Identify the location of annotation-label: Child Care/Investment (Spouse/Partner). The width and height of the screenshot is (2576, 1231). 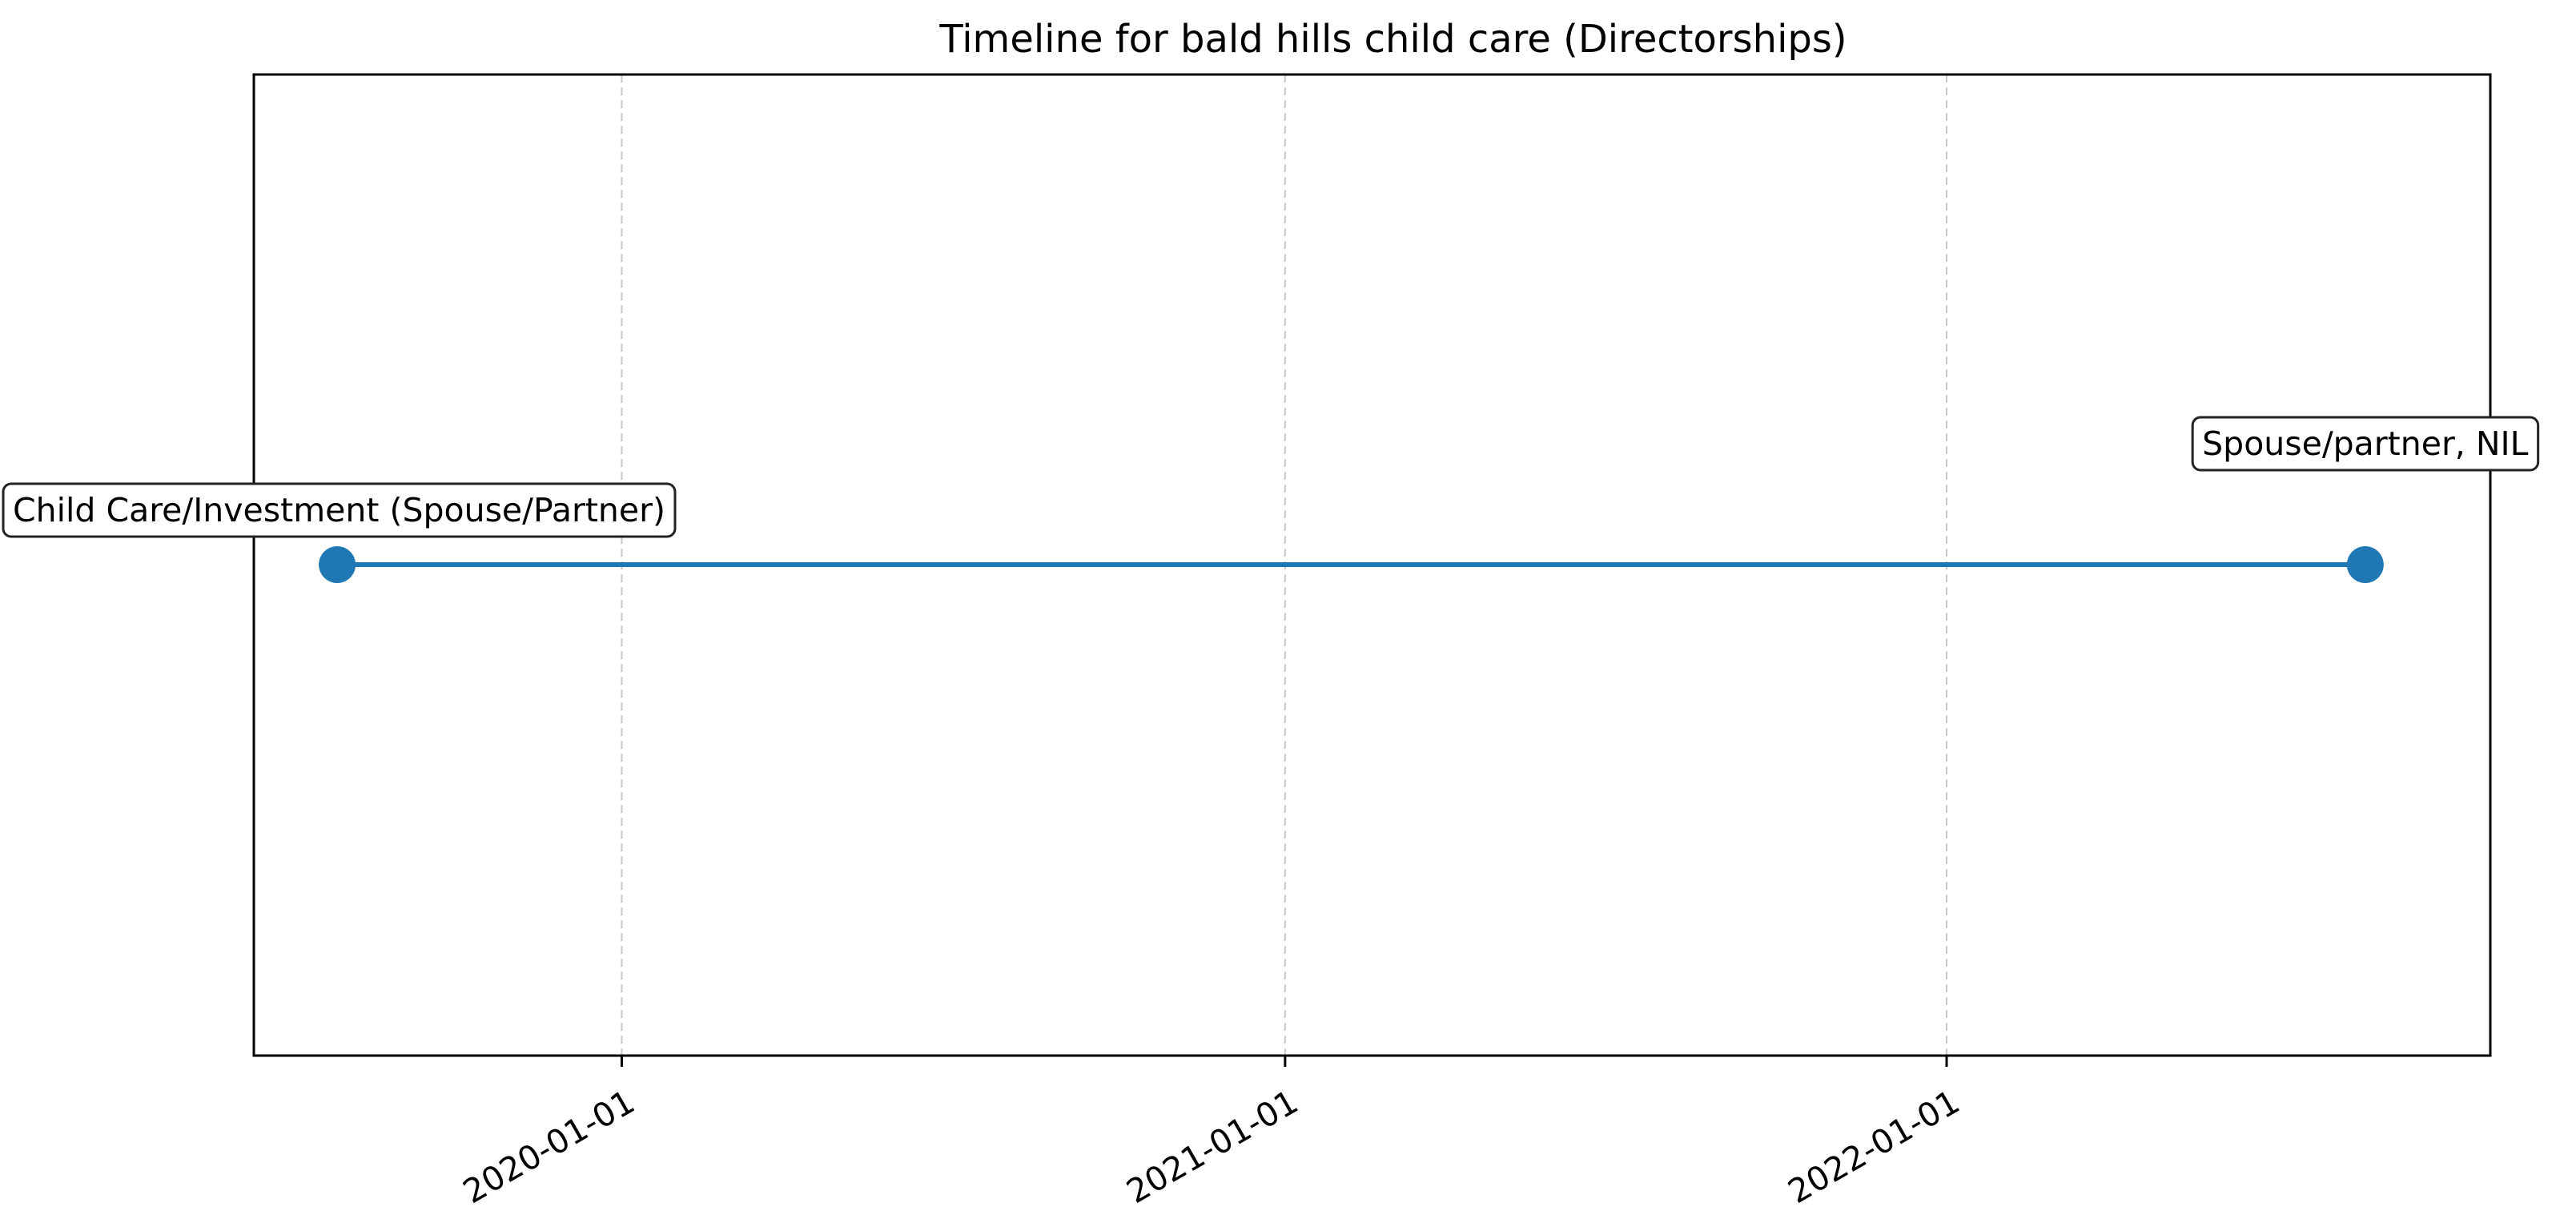
(339, 510).